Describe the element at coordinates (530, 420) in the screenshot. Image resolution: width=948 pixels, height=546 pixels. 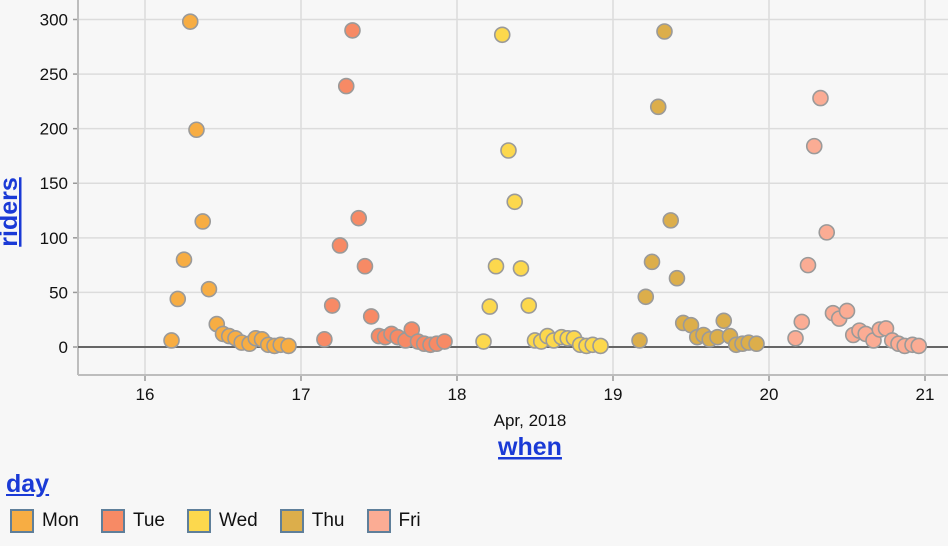
I see `x-axis-subtitle: Apr, 2018` at that location.